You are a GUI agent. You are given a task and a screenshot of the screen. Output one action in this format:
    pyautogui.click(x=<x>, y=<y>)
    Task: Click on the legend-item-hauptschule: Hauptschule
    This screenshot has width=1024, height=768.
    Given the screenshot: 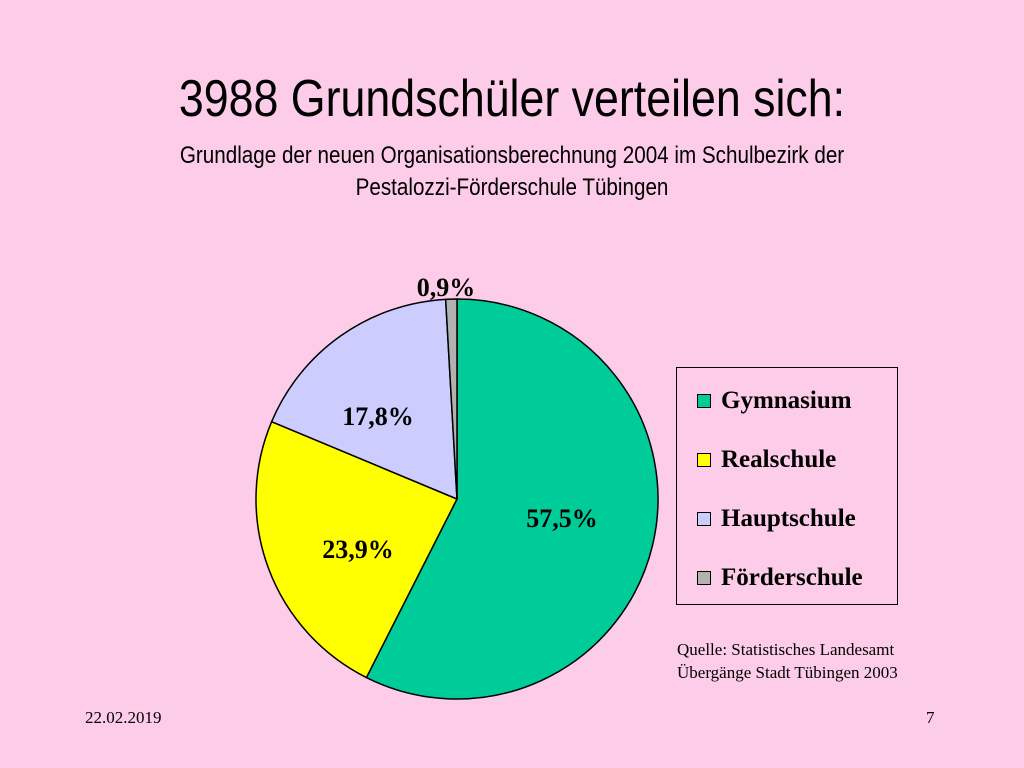 What is the action you would take?
    pyautogui.click(x=776, y=519)
    